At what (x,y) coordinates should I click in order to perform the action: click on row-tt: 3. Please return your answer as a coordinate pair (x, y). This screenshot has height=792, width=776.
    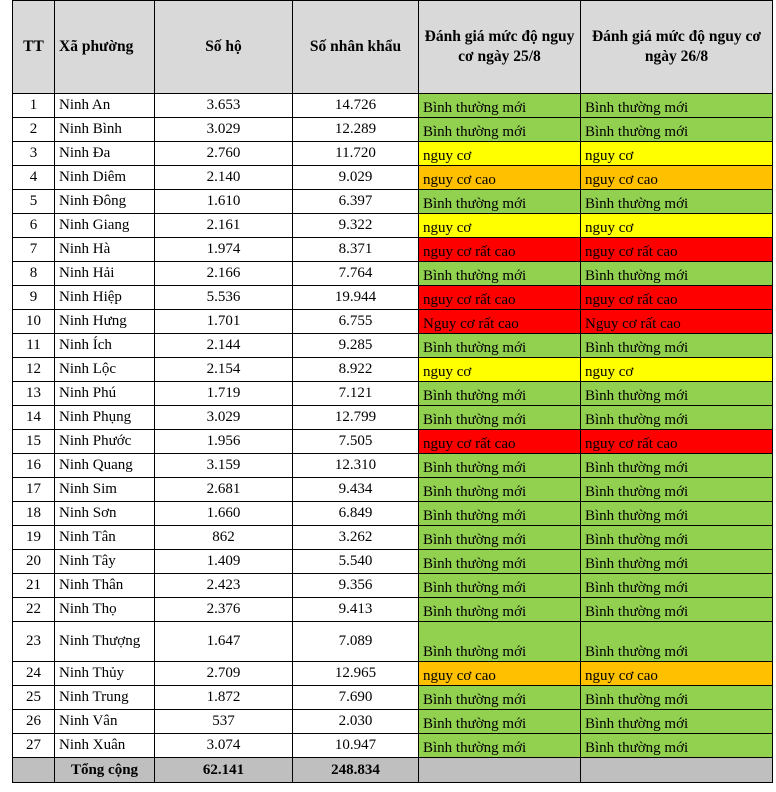
    Looking at the image, I should click on (33, 153).